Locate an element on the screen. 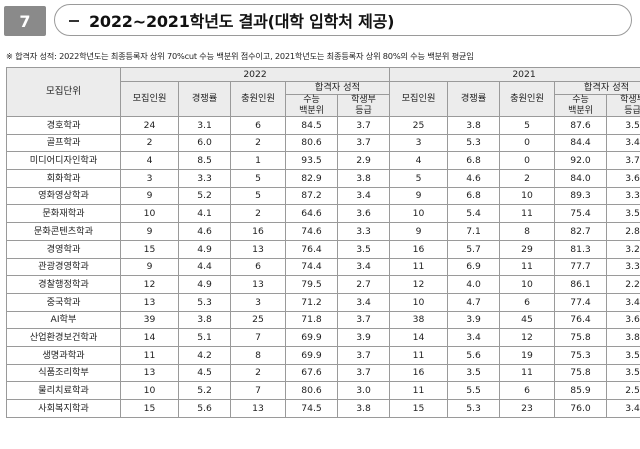 Image resolution: width=640 pixels, height=449 pixels. extra-2022-cell: 2 is located at coordinates (258, 373).